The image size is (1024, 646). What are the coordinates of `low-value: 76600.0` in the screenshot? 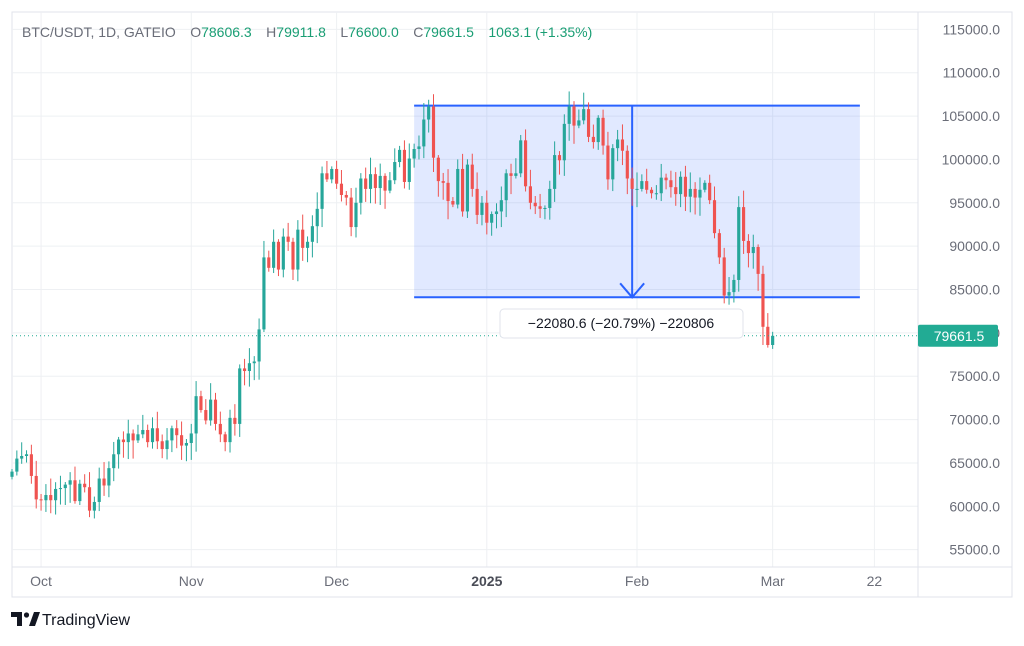 It's located at (373, 32).